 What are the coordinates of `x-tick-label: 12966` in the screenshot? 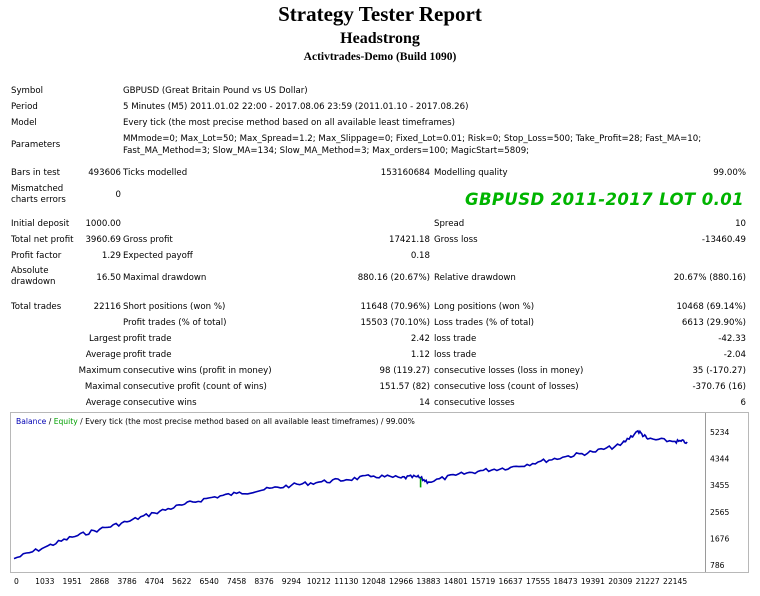 It's located at (401, 581).